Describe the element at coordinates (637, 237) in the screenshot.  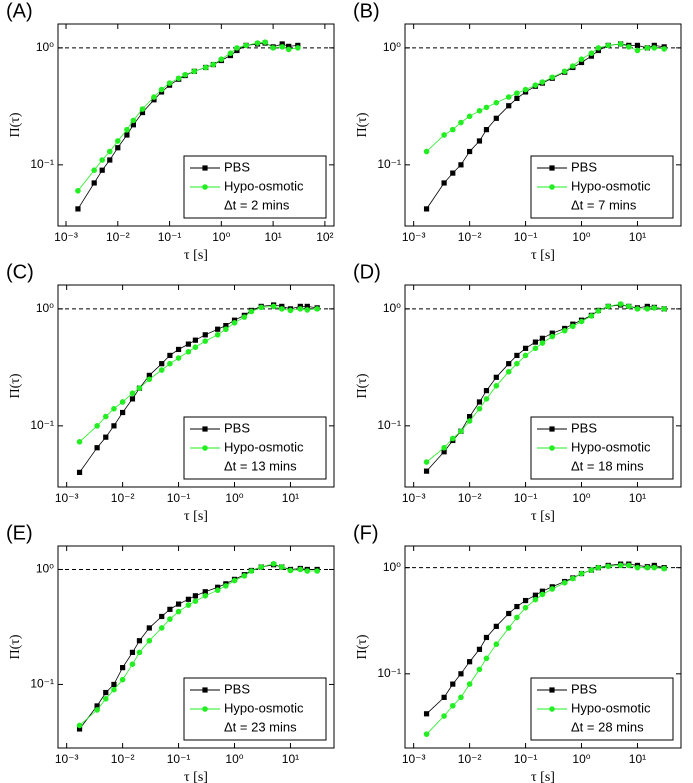
I see `x-tick-label: 10¹` at that location.